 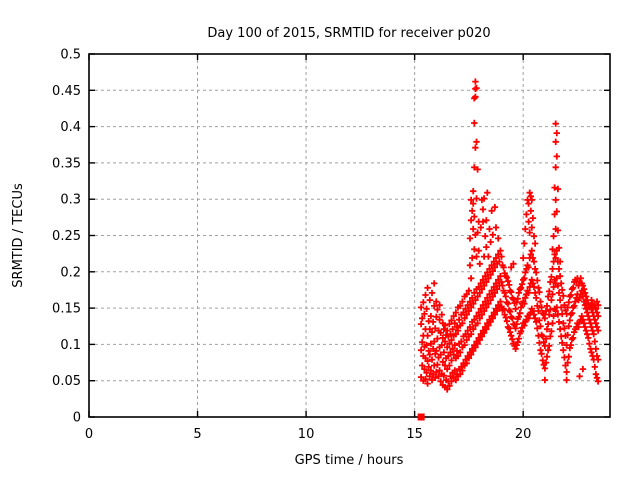 I want to click on y-tick-label: 0.4, so click(x=70, y=127).